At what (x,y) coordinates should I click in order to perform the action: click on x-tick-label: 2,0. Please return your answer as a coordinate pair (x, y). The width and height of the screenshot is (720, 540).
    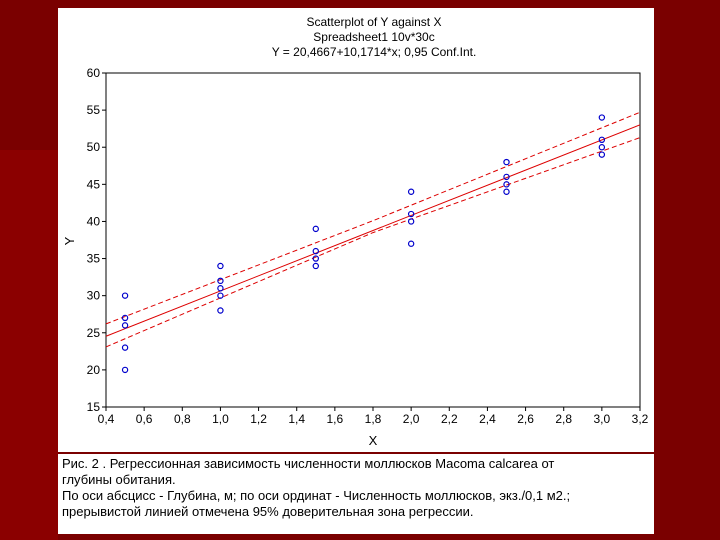
    Looking at the image, I should click on (411, 419).